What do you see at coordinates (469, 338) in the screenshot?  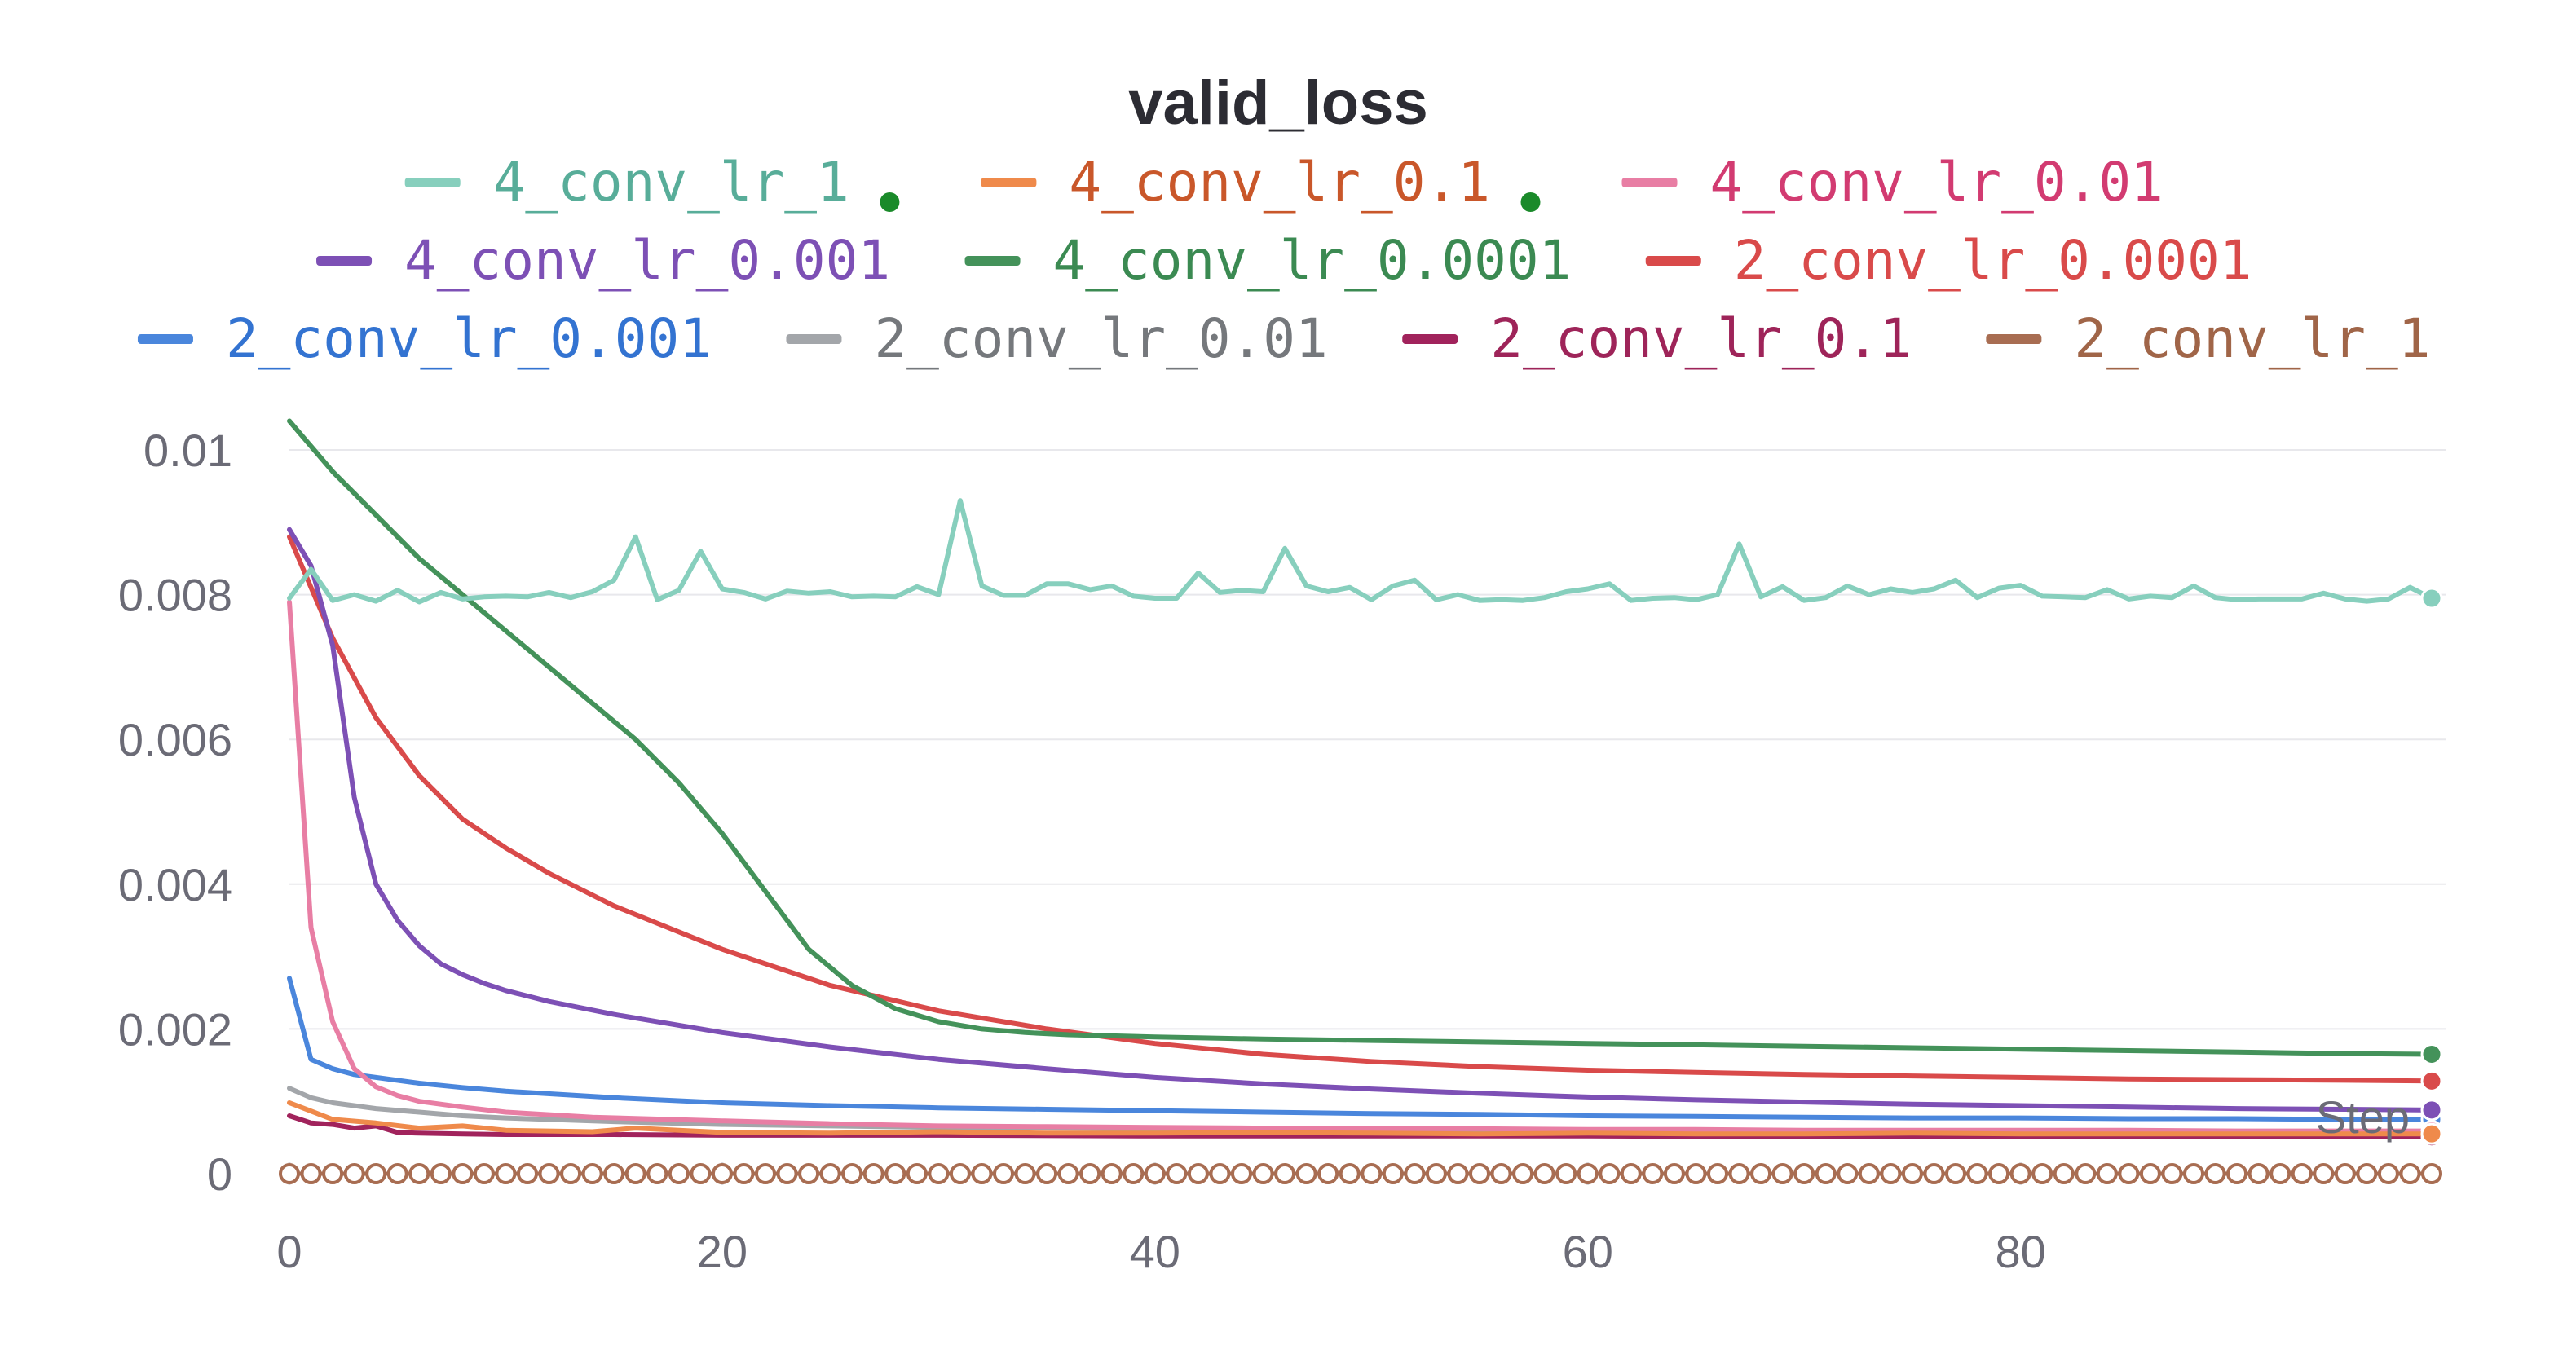 I see `legend-label: 2_conv_lr_0.001` at bounding box center [469, 338].